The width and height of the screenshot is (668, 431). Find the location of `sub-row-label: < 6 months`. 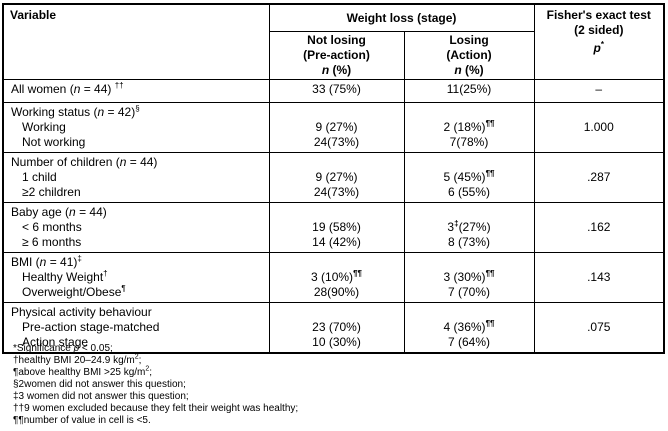

sub-row-label: < 6 months is located at coordinates (52, 226).